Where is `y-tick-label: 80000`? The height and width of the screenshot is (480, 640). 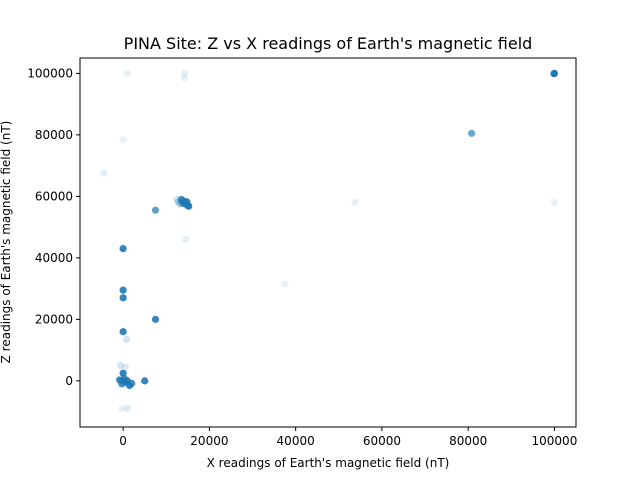 y-tick-label: 80000 is located at coordinates (54, 135).